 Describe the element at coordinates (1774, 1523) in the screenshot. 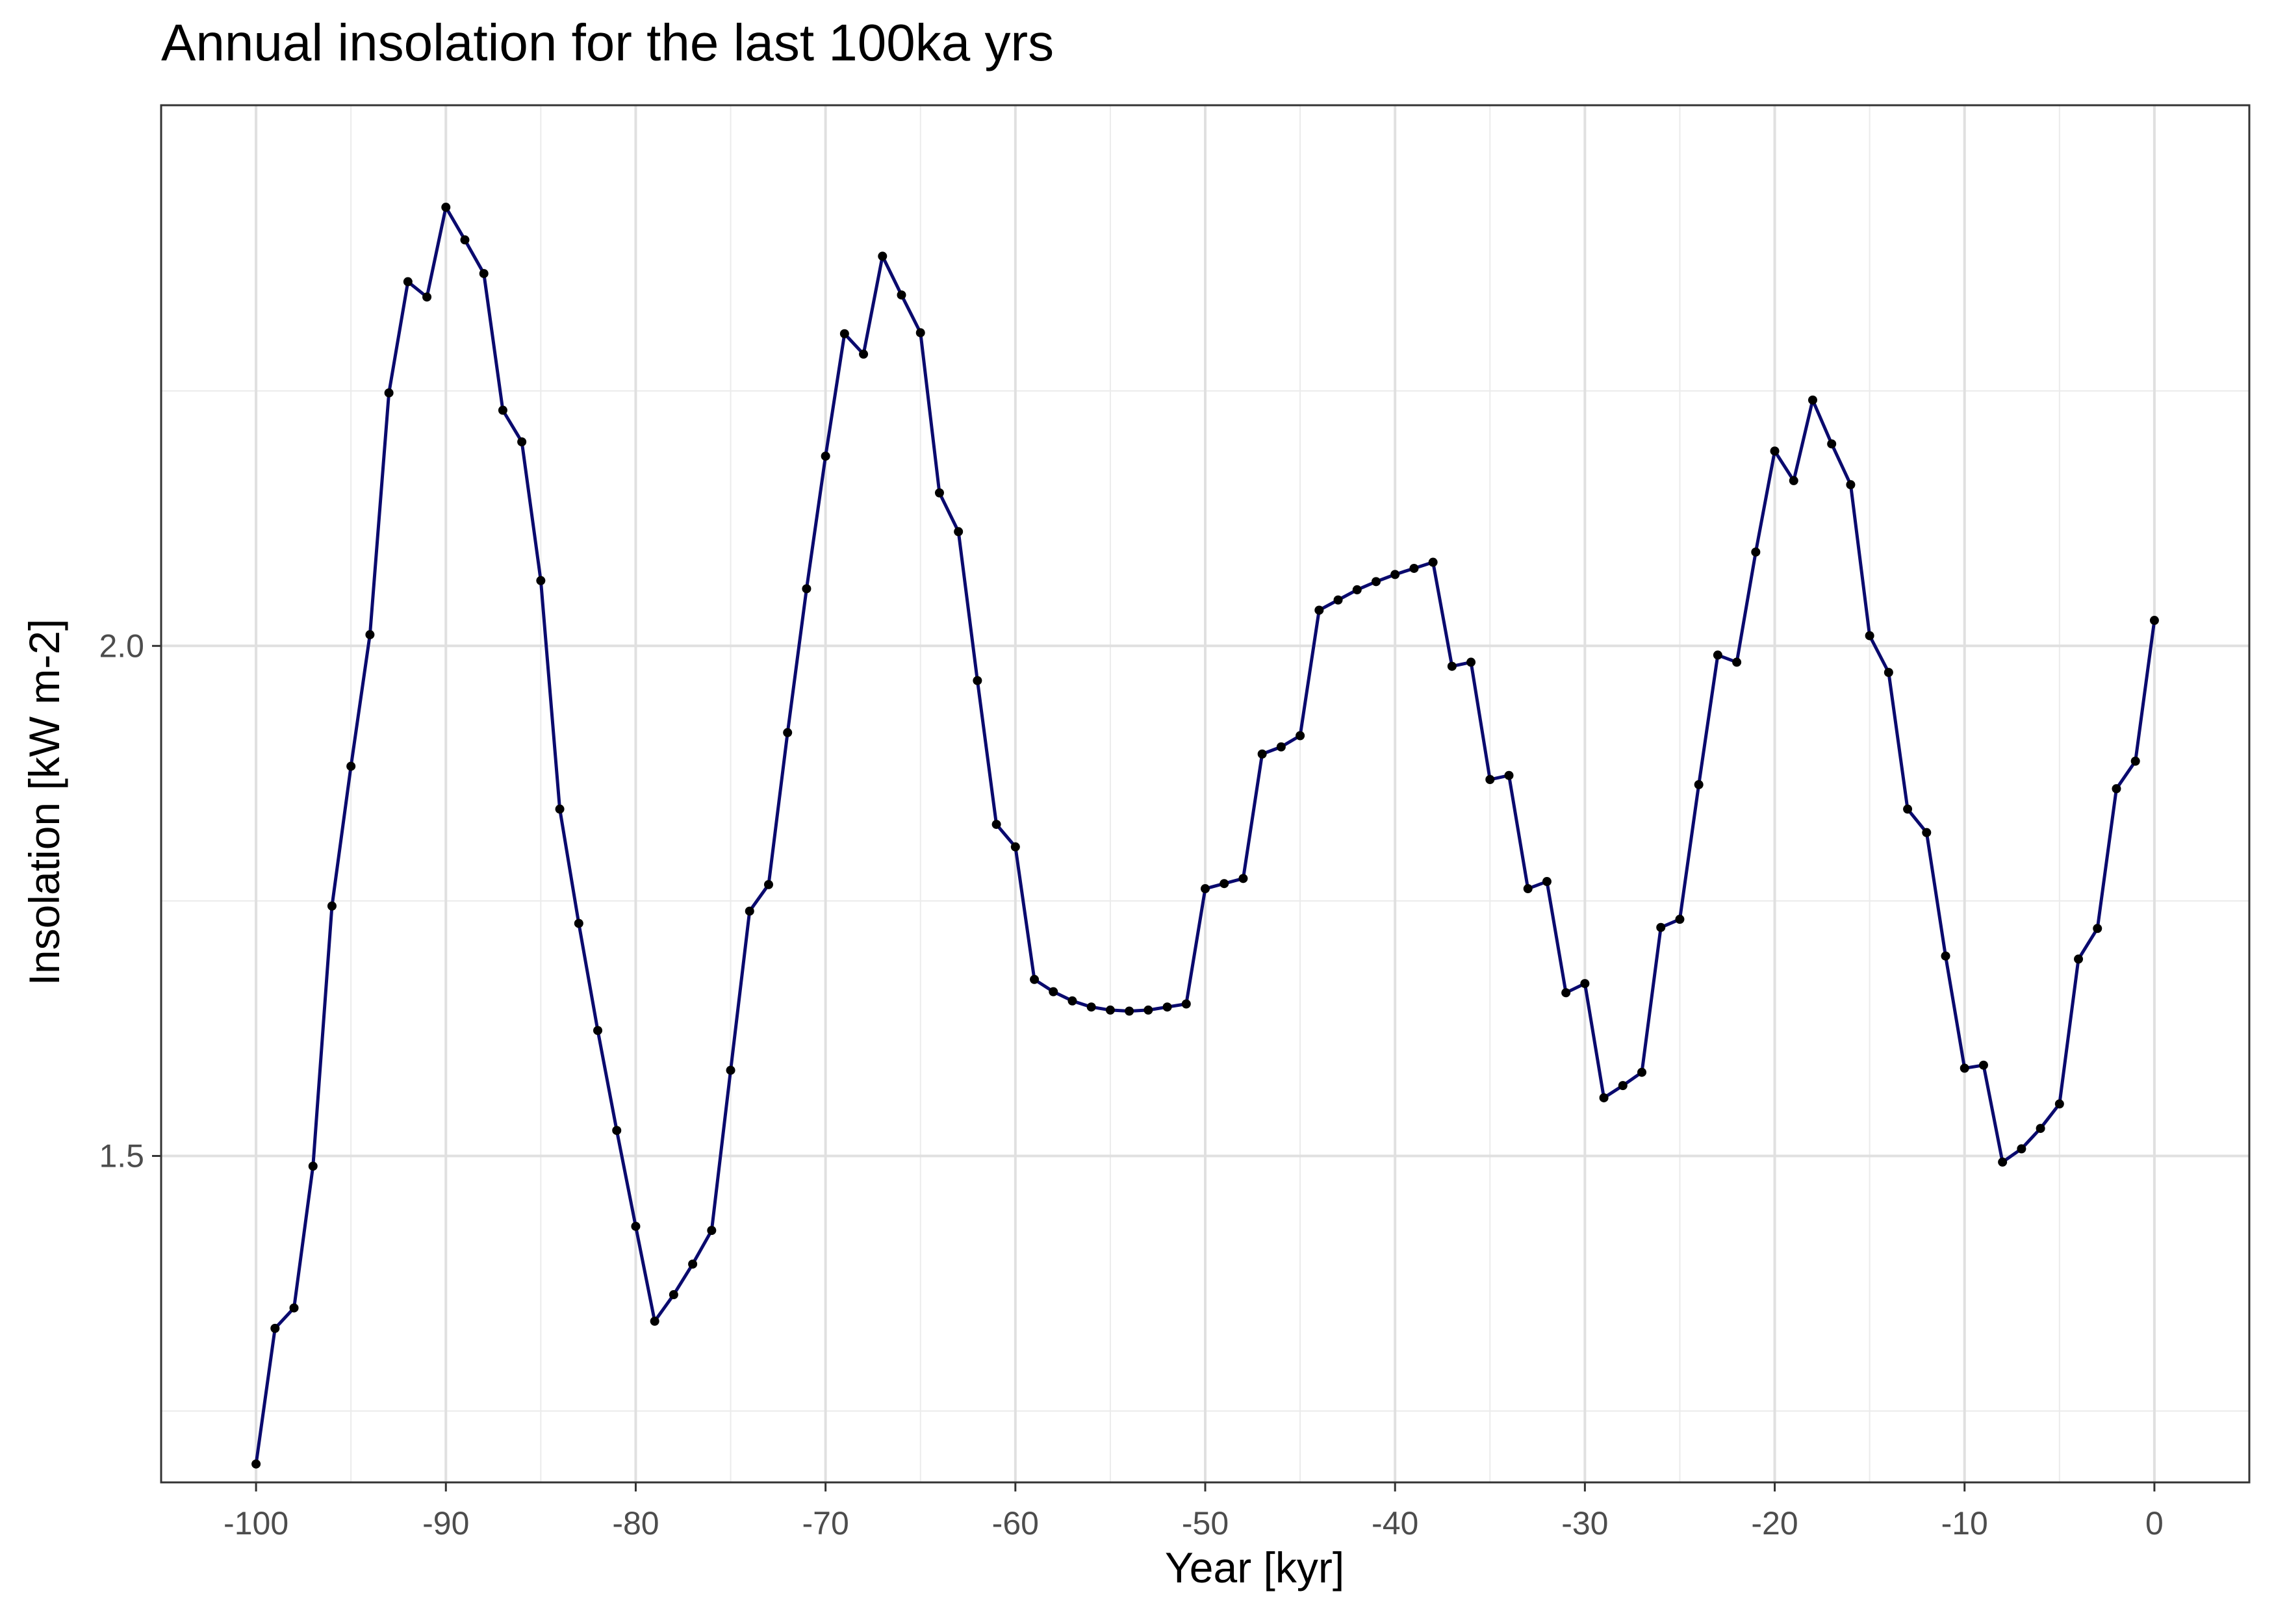

I see `x-tick-label: -20` at that location.